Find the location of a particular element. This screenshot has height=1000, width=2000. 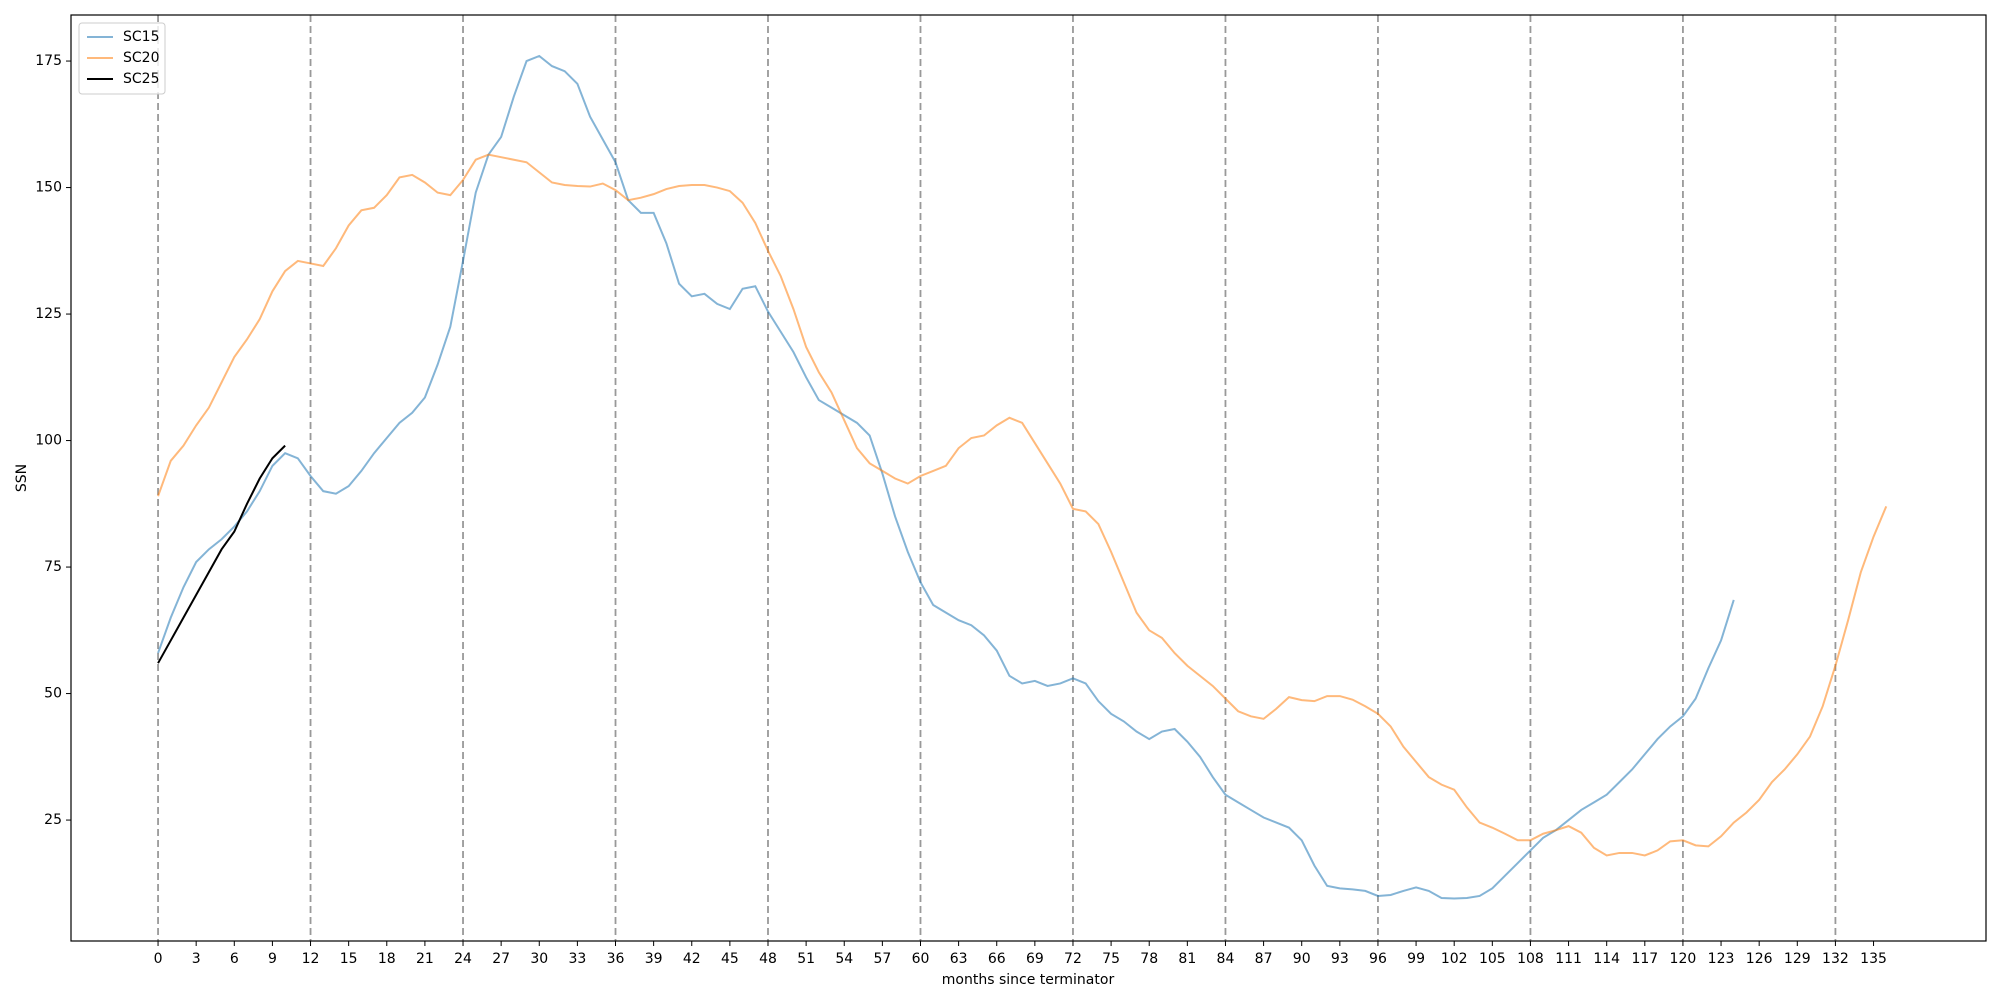

x-tick-label: 33 is located at coordinates (577, 959).